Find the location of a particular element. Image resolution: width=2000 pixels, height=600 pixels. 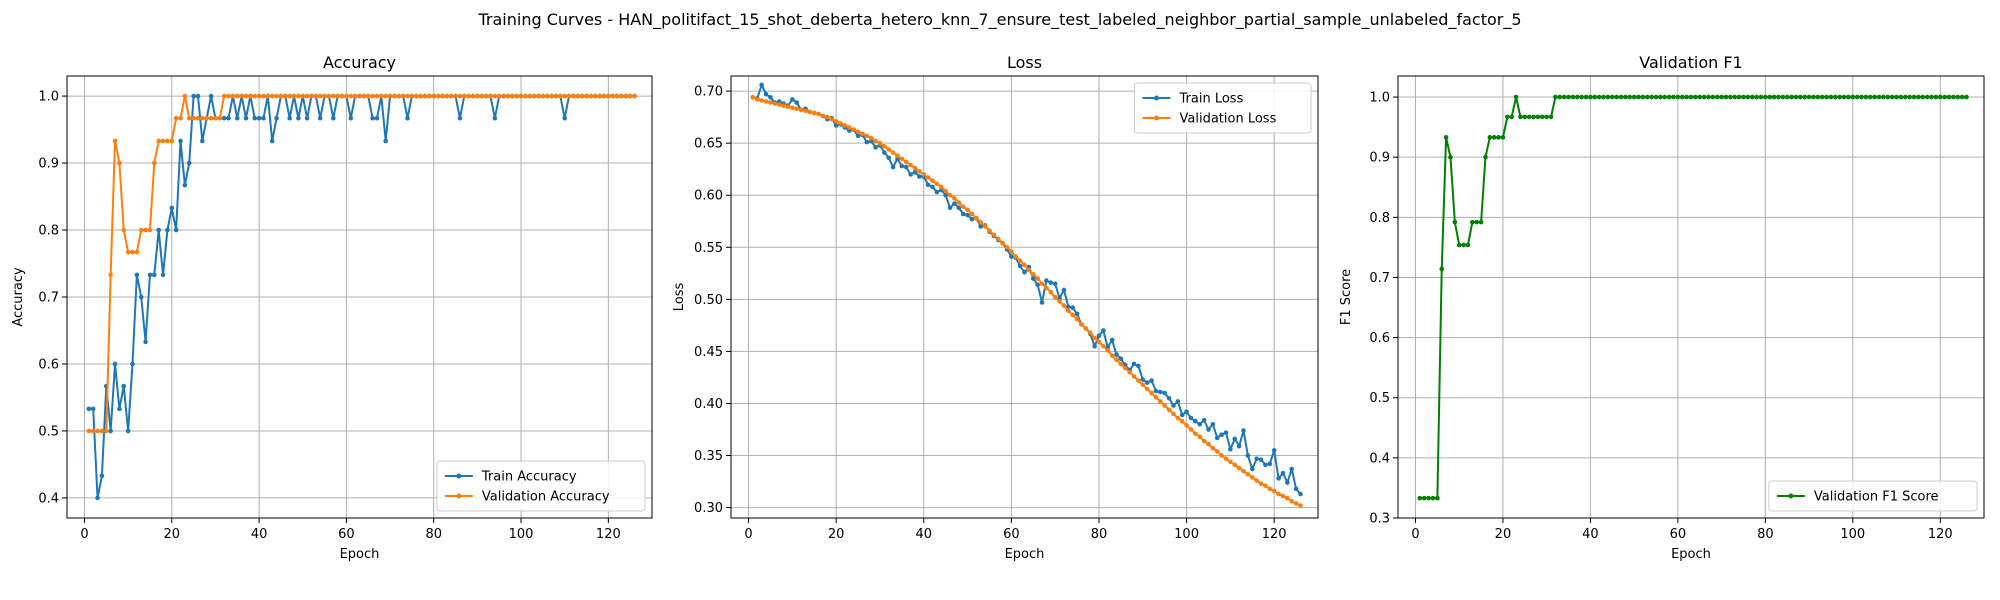

legend-box is located at coordinates (541, 486).